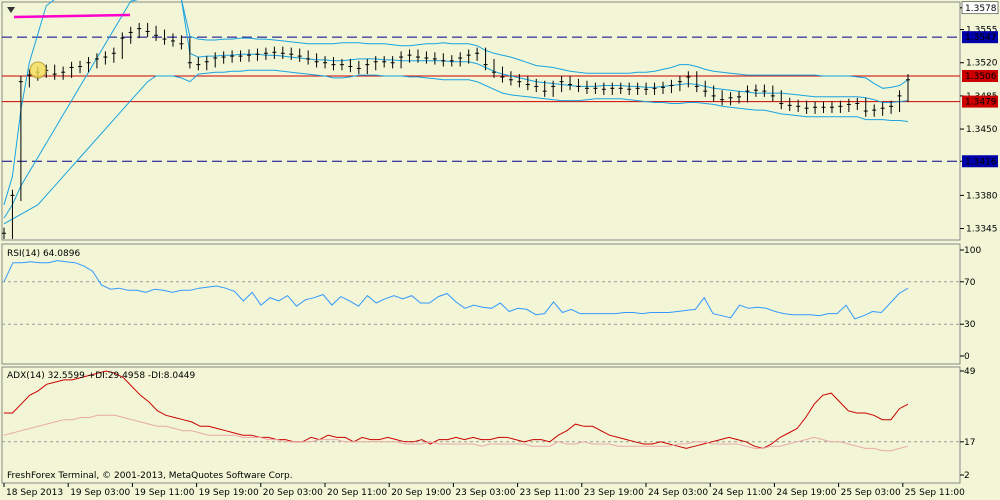 This screenshot has height=500, width=1000. What do you see at coordinates (678, 493) in the screenshot?
I see `time-tick-label: 24 Sep 03:00` at bounding box center [678, 493].